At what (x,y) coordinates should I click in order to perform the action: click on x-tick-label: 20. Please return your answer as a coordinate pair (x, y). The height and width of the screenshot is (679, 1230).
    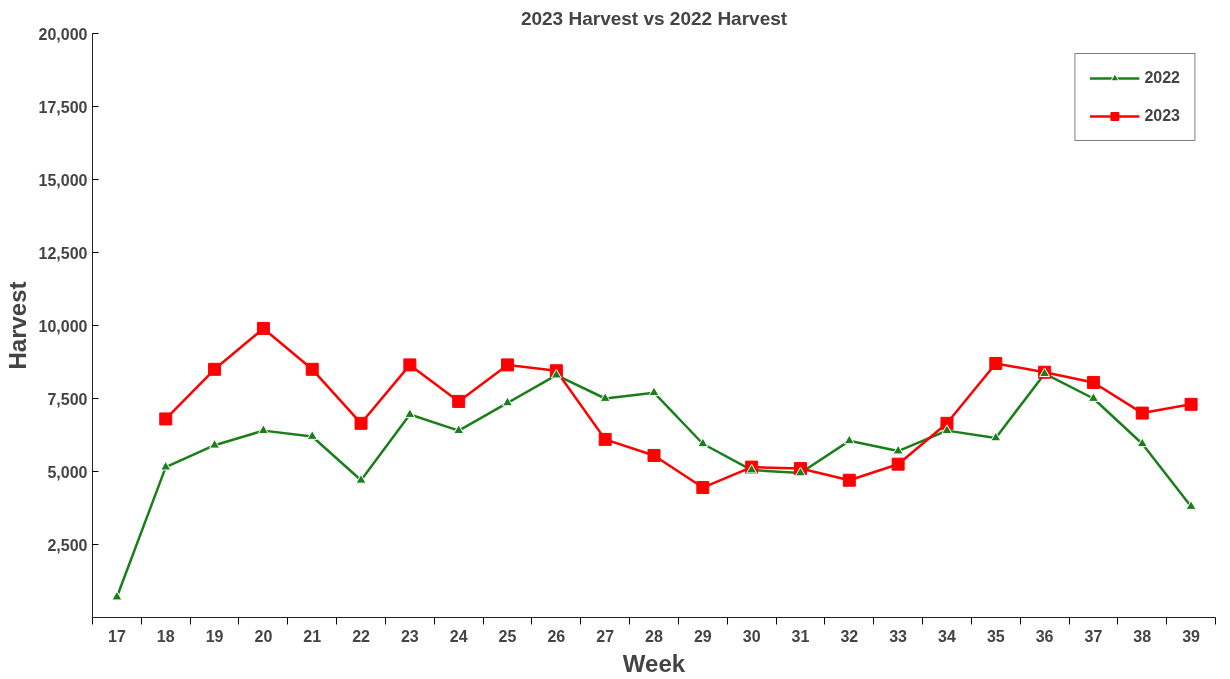
    Looking at the image, I should click on (263, 636).